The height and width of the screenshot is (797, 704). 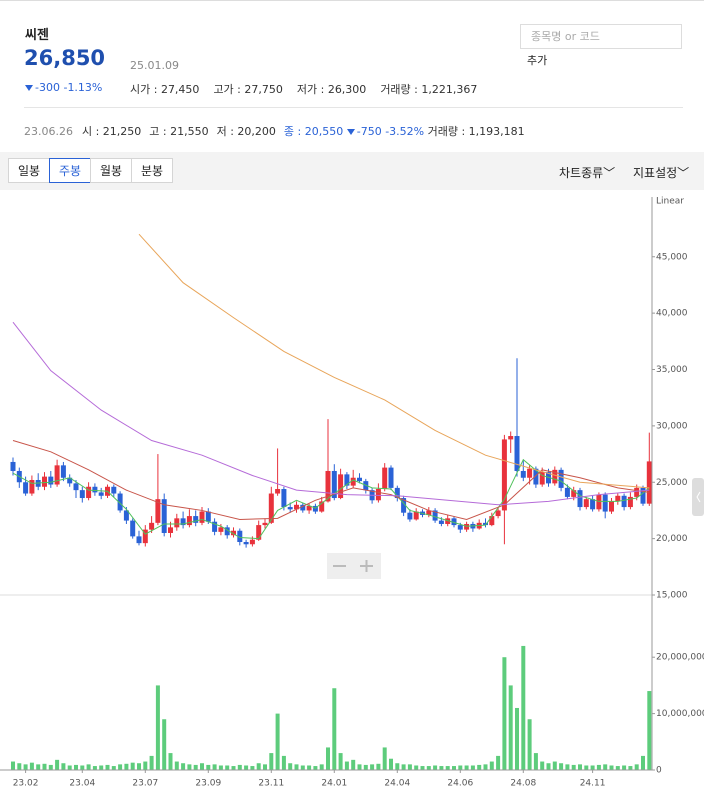 I want to click on period-button: 월봉, so click(x=111, y=170).